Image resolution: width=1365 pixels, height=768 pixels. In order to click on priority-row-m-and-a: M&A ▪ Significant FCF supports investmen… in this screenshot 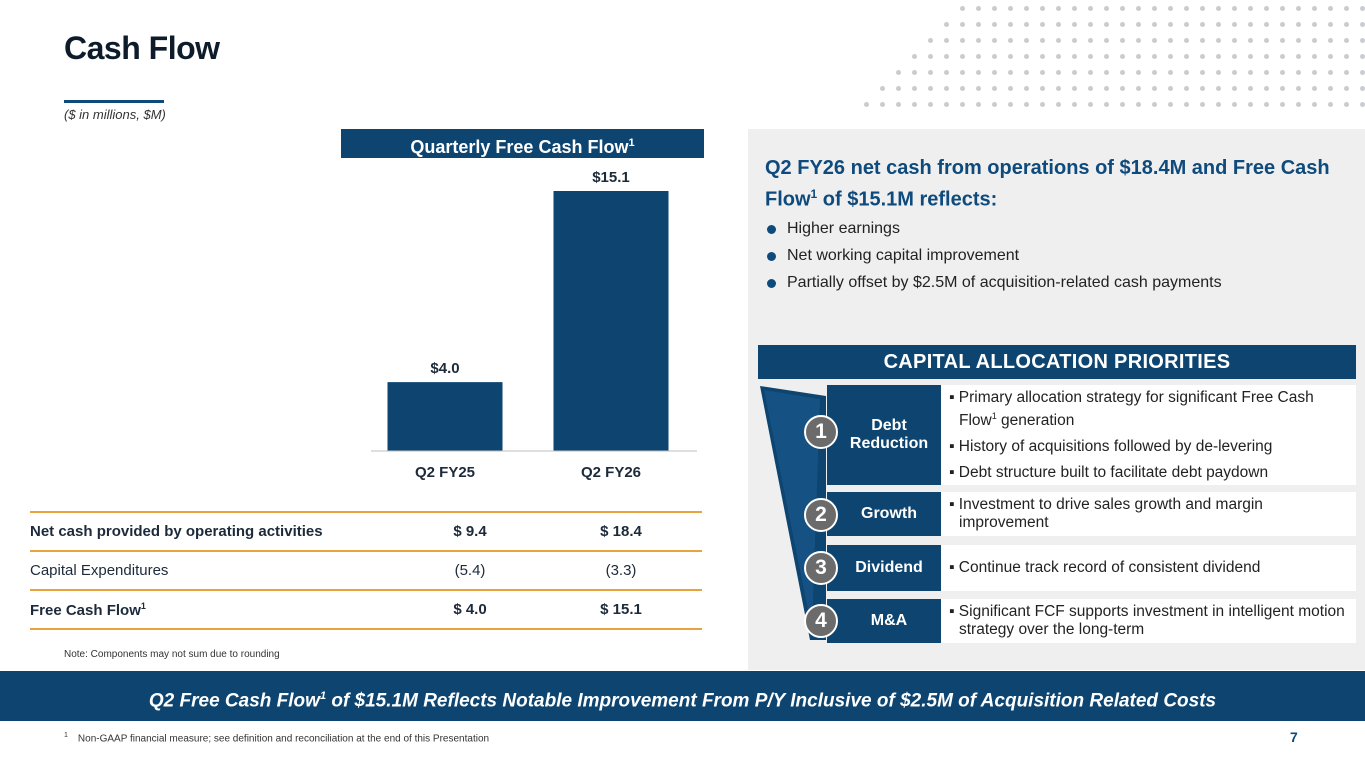, I will do `click(1091, 621)`.